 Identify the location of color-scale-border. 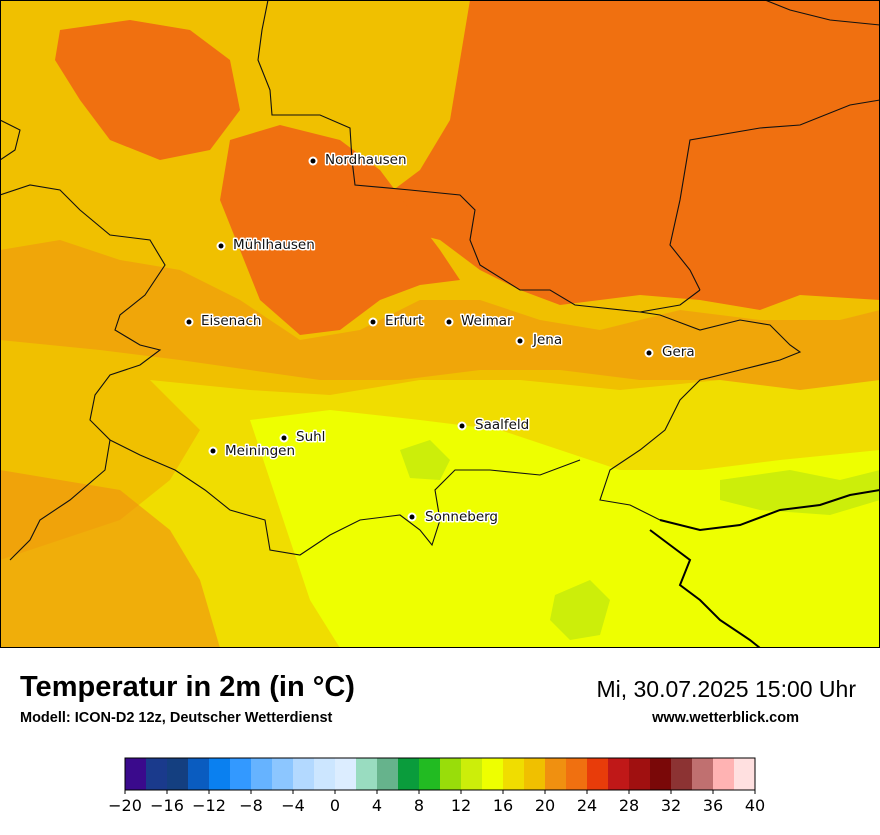
(440, 774).